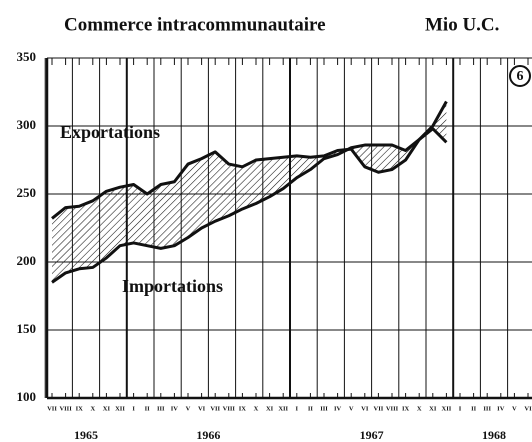 This screenshot has height=442, width=532. Describe the element at coordinates (110, 132) in the screenshot. I see `series-label: Exportations` at that location.